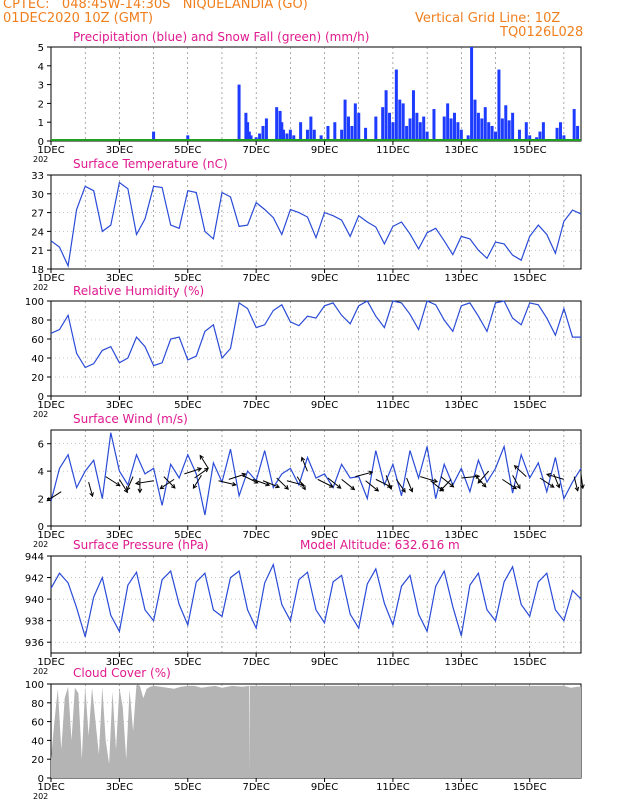  I want to click on precip-xtick-label: 11DEC, so click(393, 150).